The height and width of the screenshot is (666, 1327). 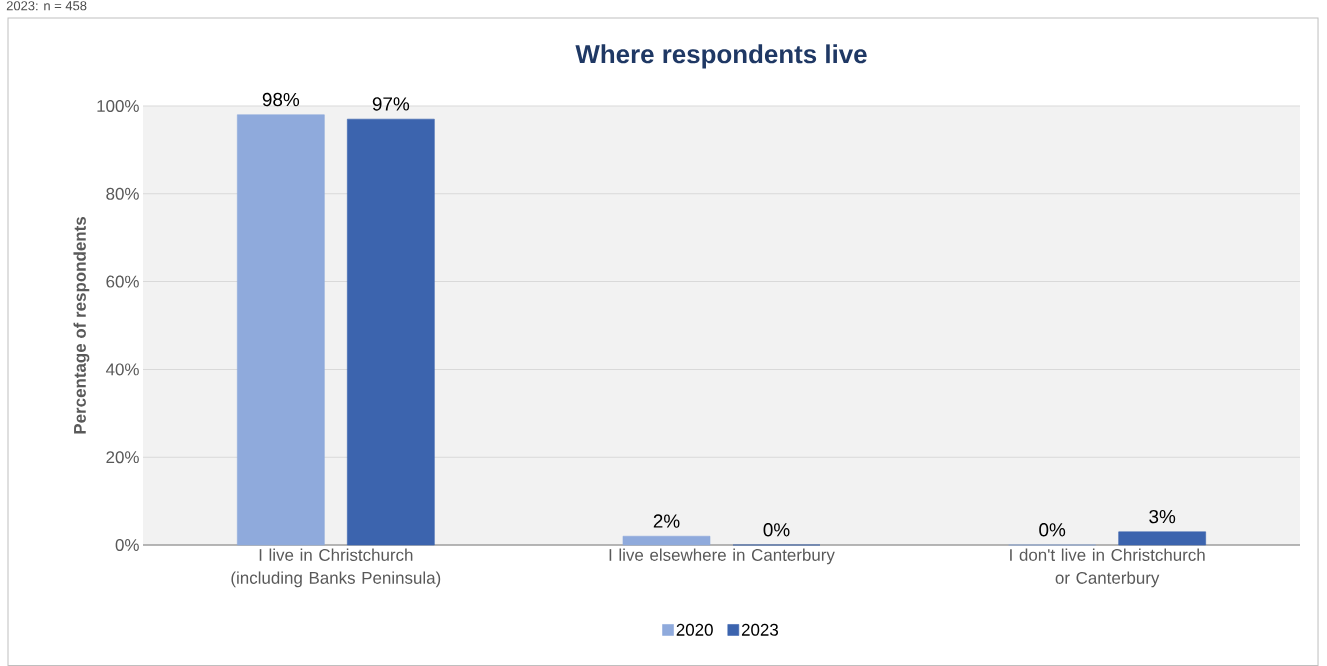 I want to click on y-tick-label: 100%, so click(x=118, y=105).